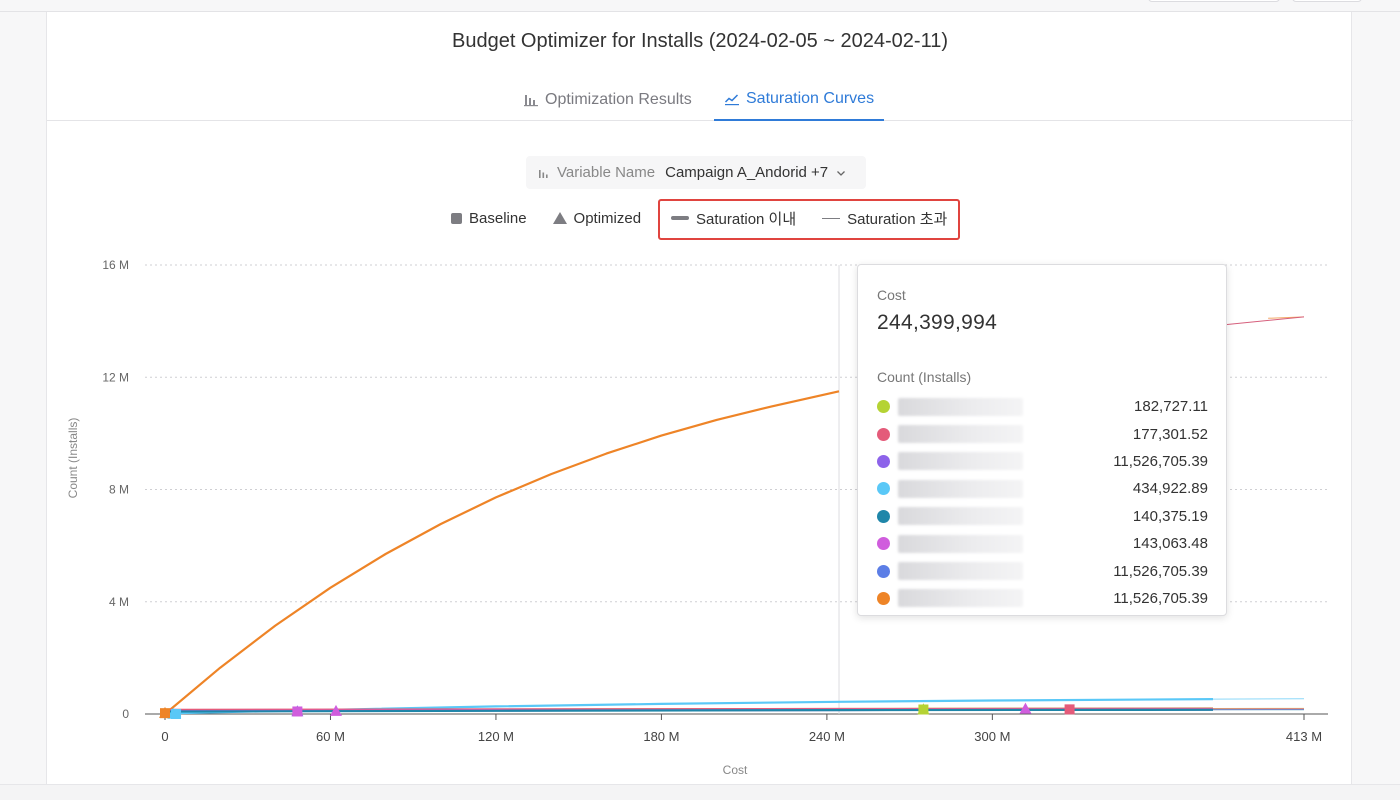 The width and height of the screenshot is (1400, 800). What do you see at coordinates (700, 99) in the screenshot?
I see `tab-bar: Optimization Results Saturation Curves` at bounding box center [700, 99].